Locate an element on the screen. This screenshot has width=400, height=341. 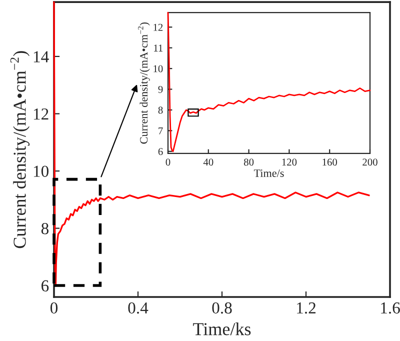
x-tick-label: 160 is located at coordinates (330, 162).